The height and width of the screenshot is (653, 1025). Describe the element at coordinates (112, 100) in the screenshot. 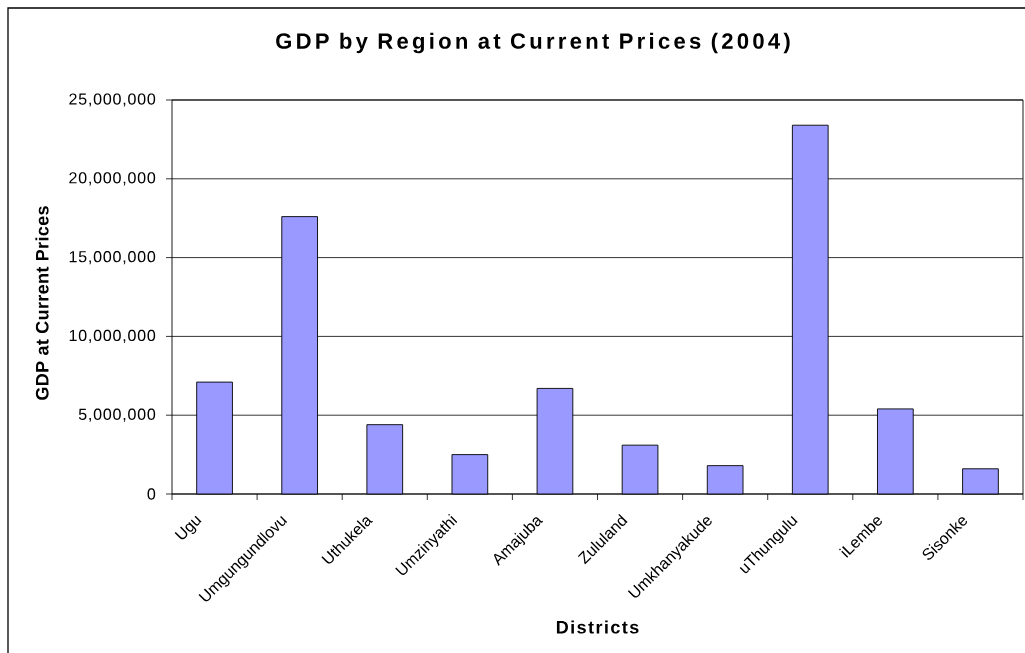

I see `y-tick-label: 25,000,000` at that location.